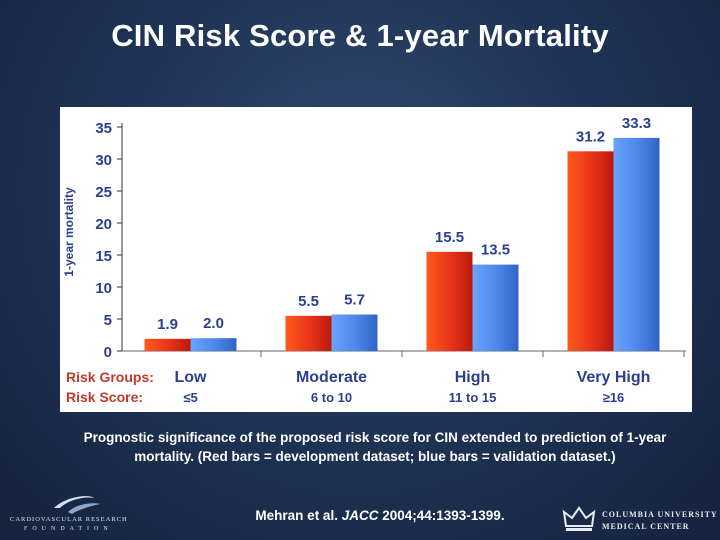  Describe the element at coordinates (213, 323) in the screenshot. I see `bar-value-label: 2.0` at that location.